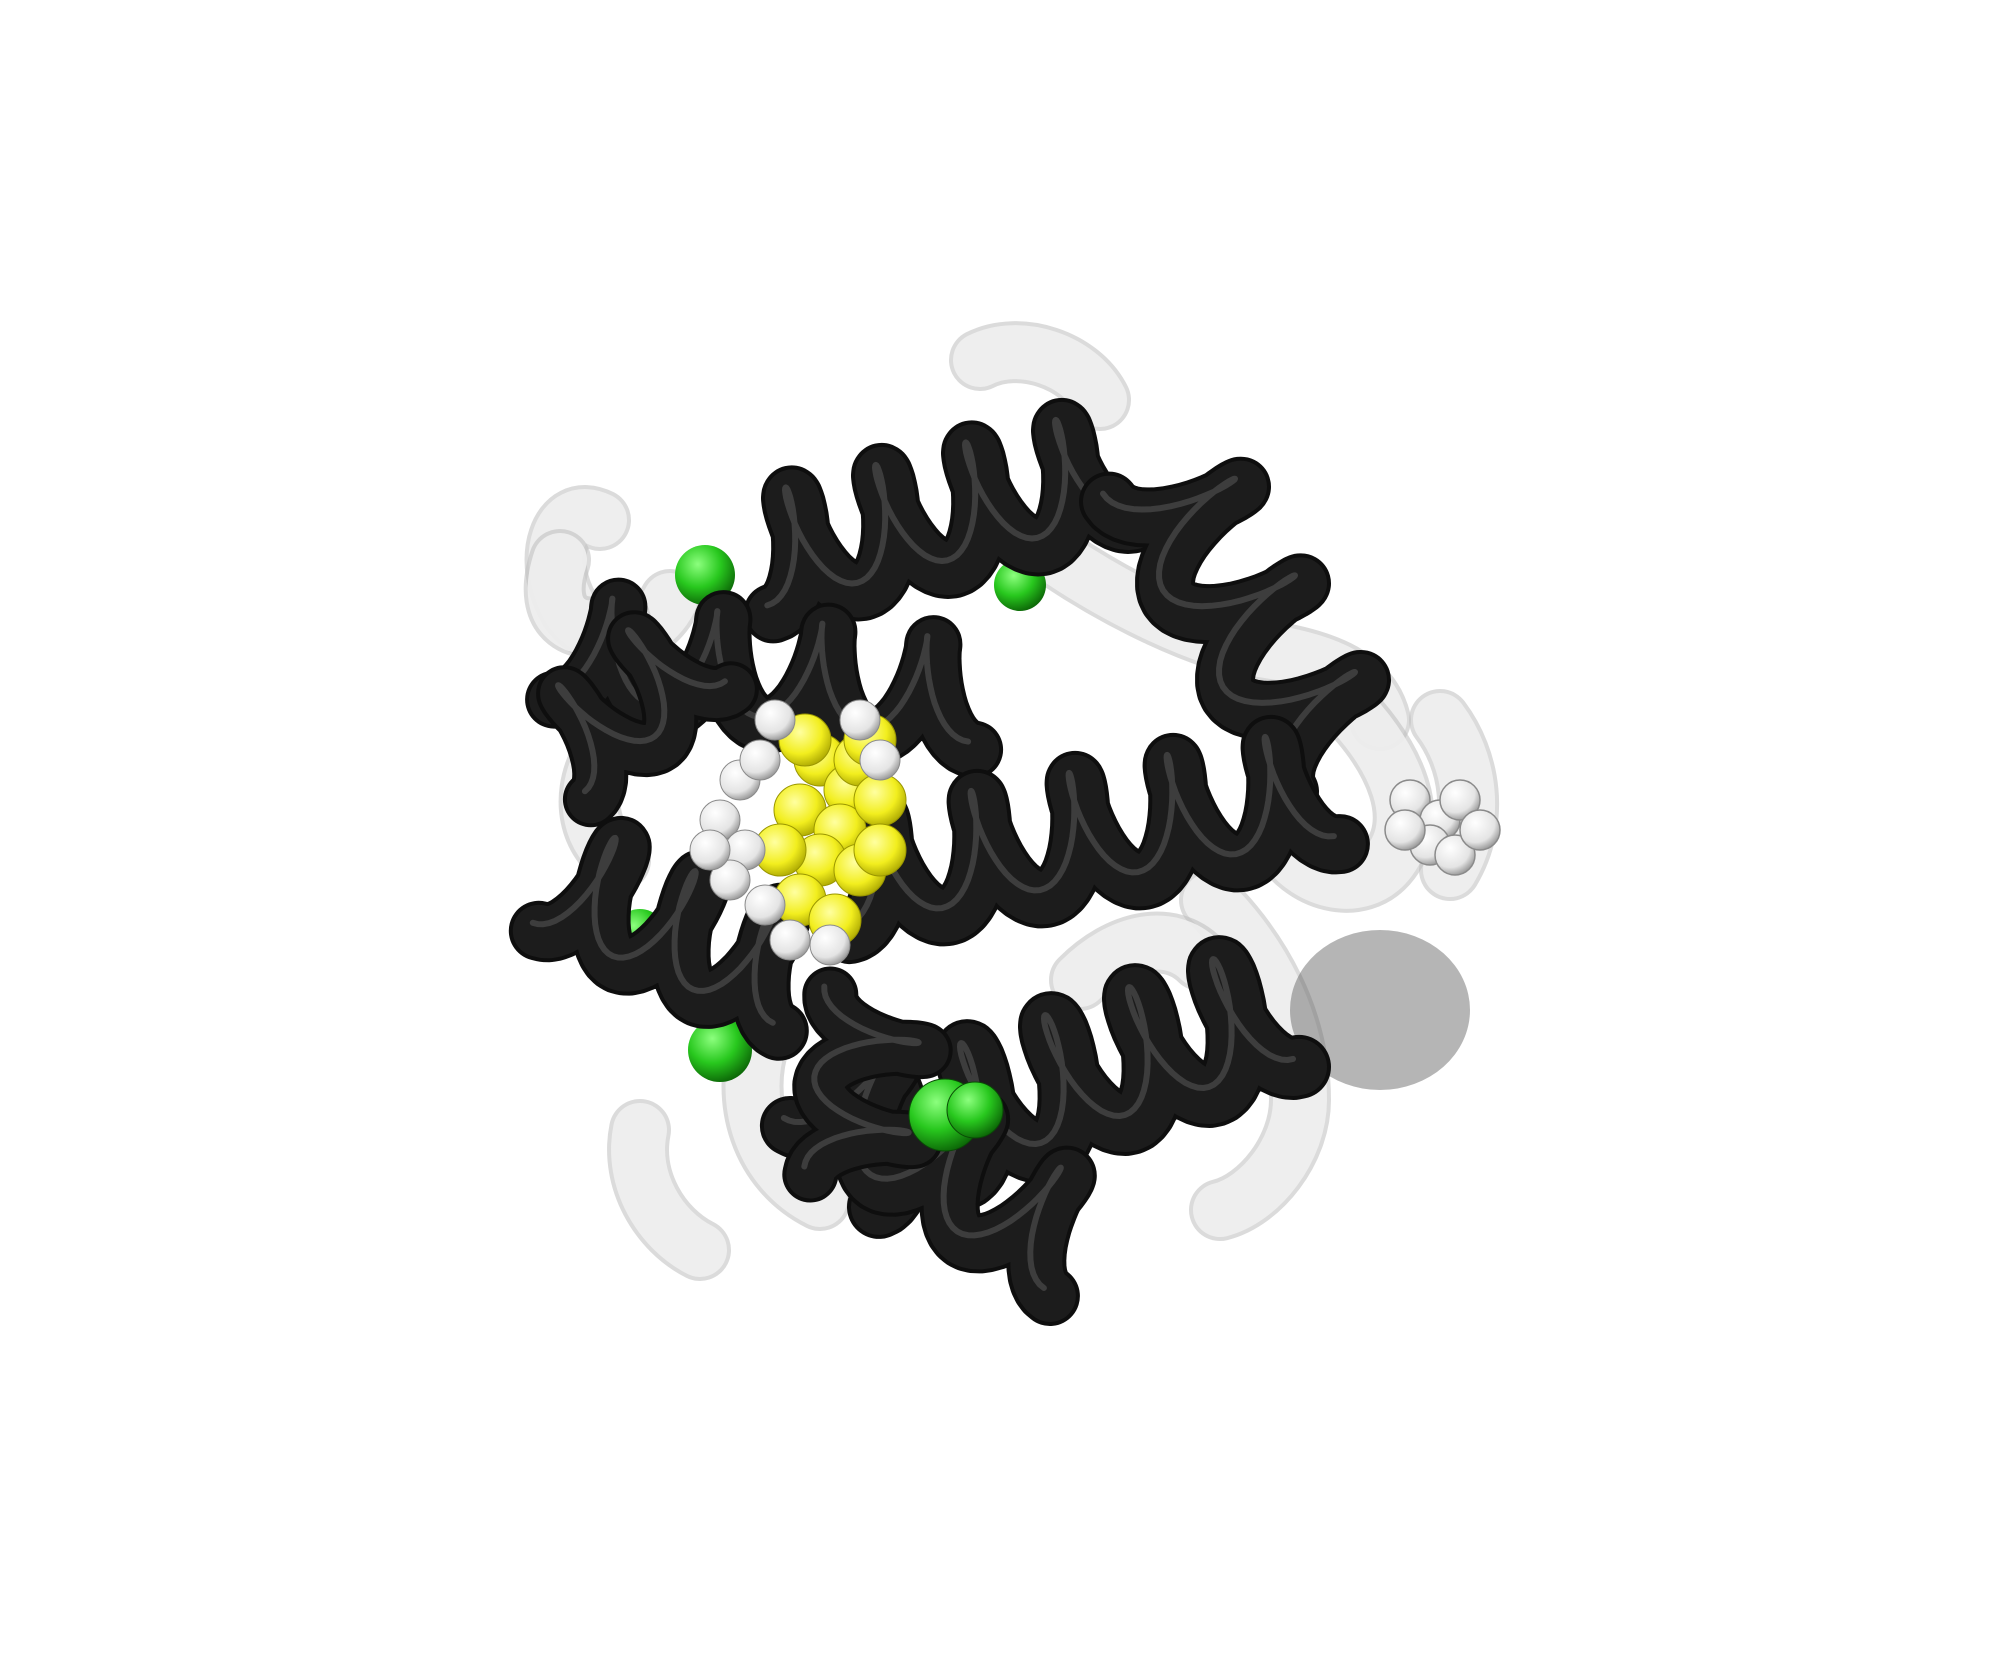 Image resolution: width=2000 pixels, height=1675 pixels. What do you see at coordinates (798, 832) in the screenshot?
I see `ligand-spheres` at bounding box center [798, 832].